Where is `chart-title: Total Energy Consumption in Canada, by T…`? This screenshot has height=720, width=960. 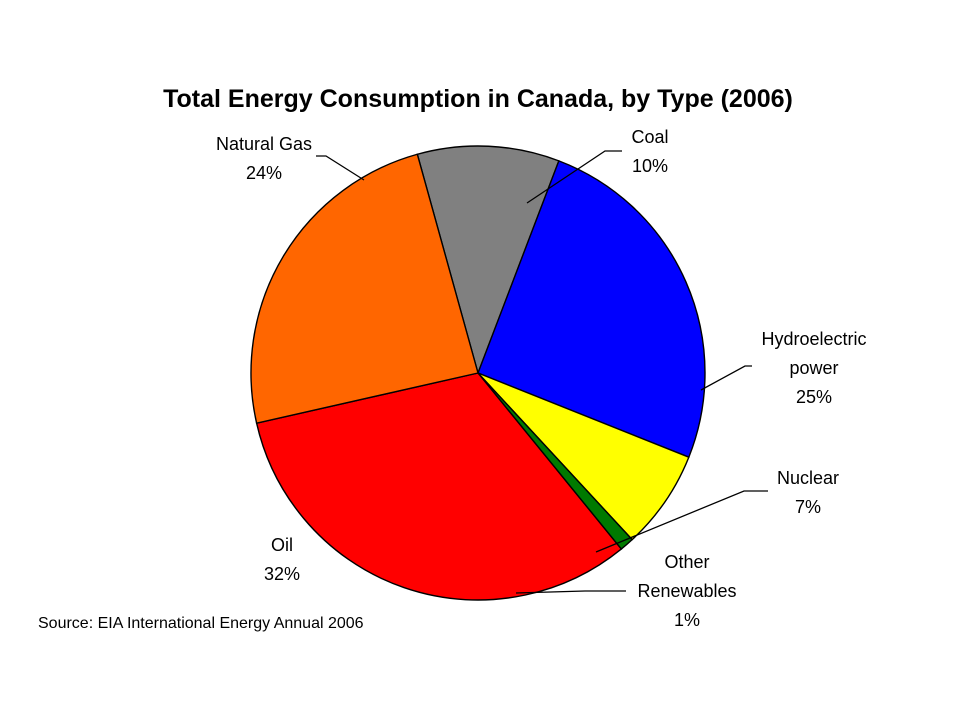 chart-title: Total Energy Consumption in Canada, by T… is located at coordinates (478, 99).